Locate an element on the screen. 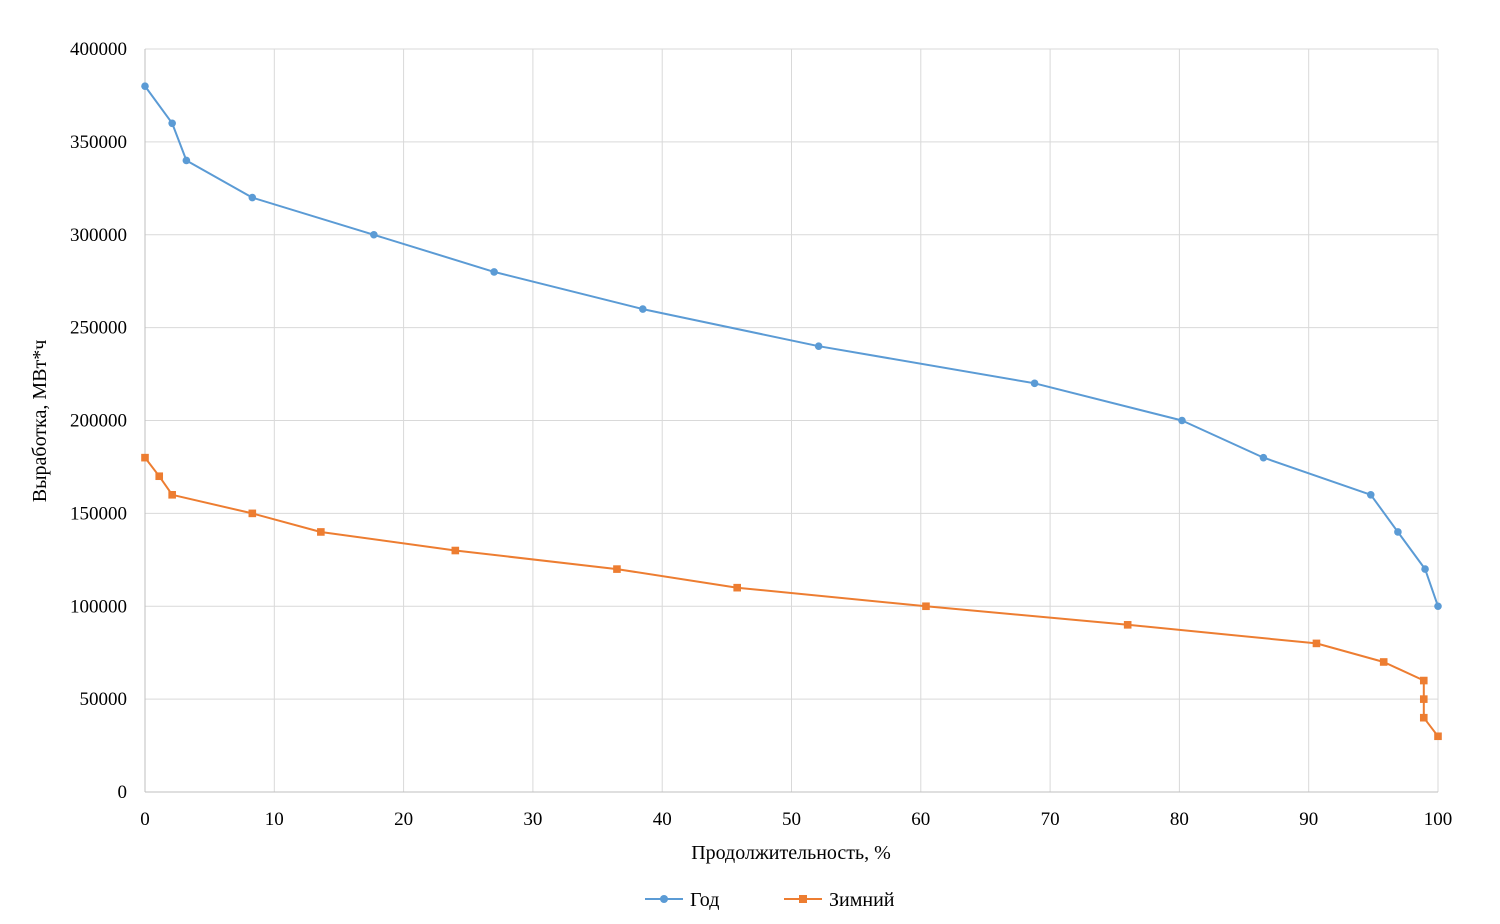 The width and height of the screenshot is (1500, 924). y-tick-label: 0 is located at coordinates (123, 792).